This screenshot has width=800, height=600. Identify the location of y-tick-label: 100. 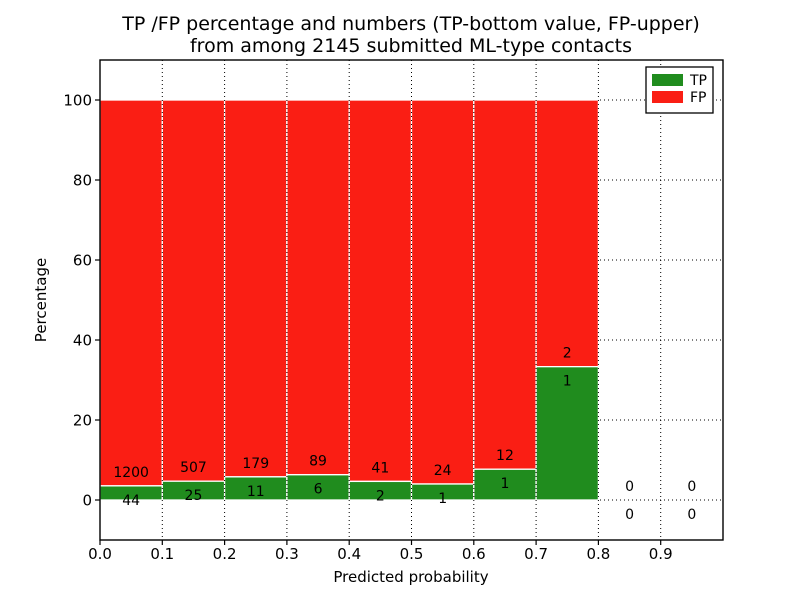
(77, 101).